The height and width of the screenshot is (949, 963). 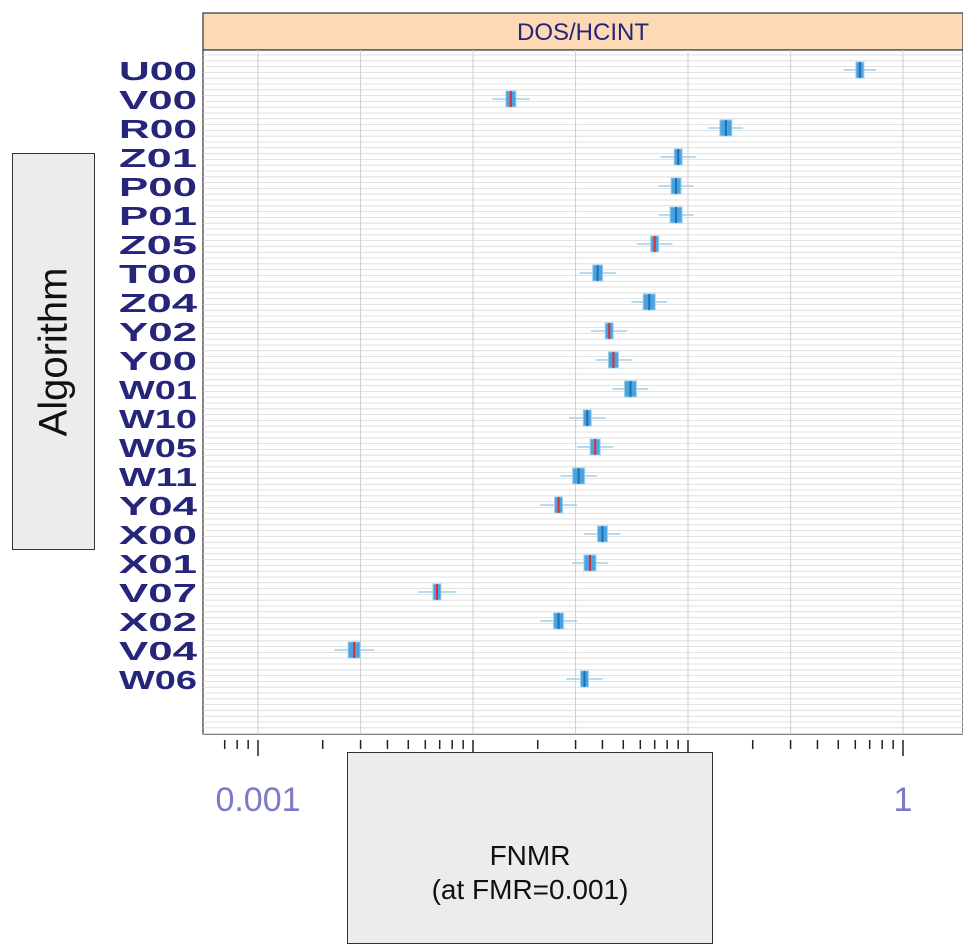 I want to click on x-axis-label-line1: FNMR, so click(x=530, y=855).